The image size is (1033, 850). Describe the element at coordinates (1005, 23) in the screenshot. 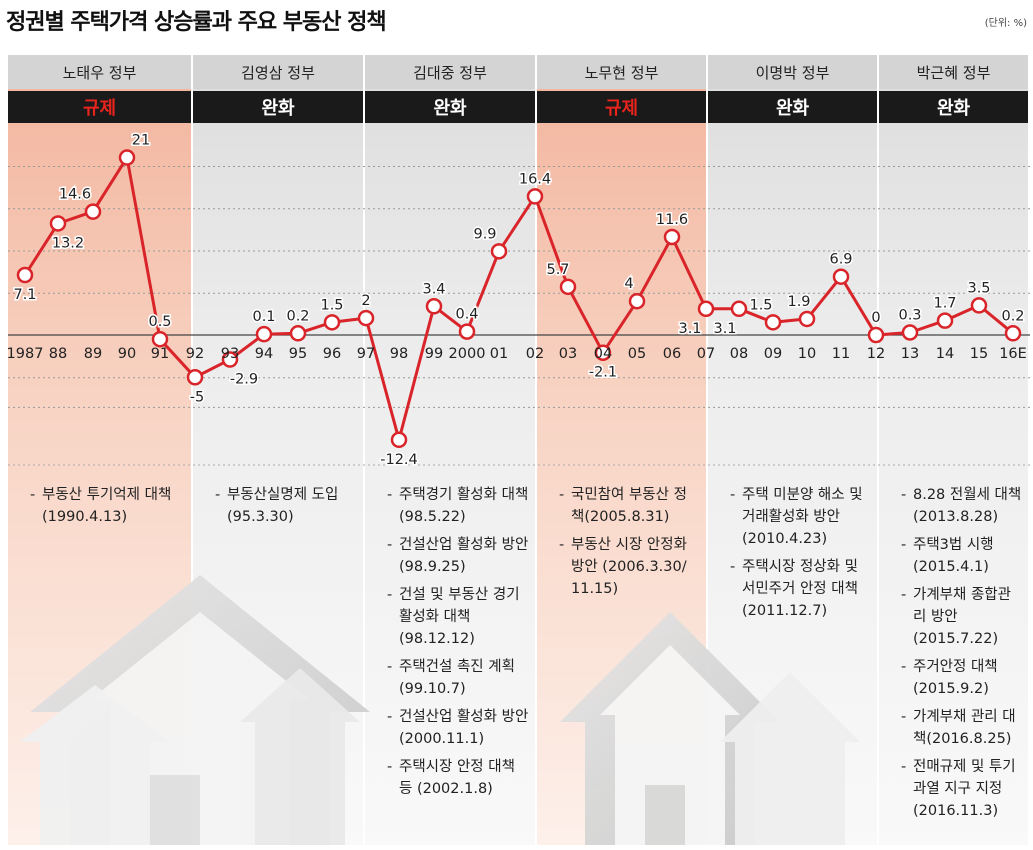

I see `unit-label: (단위: %)` at that location.